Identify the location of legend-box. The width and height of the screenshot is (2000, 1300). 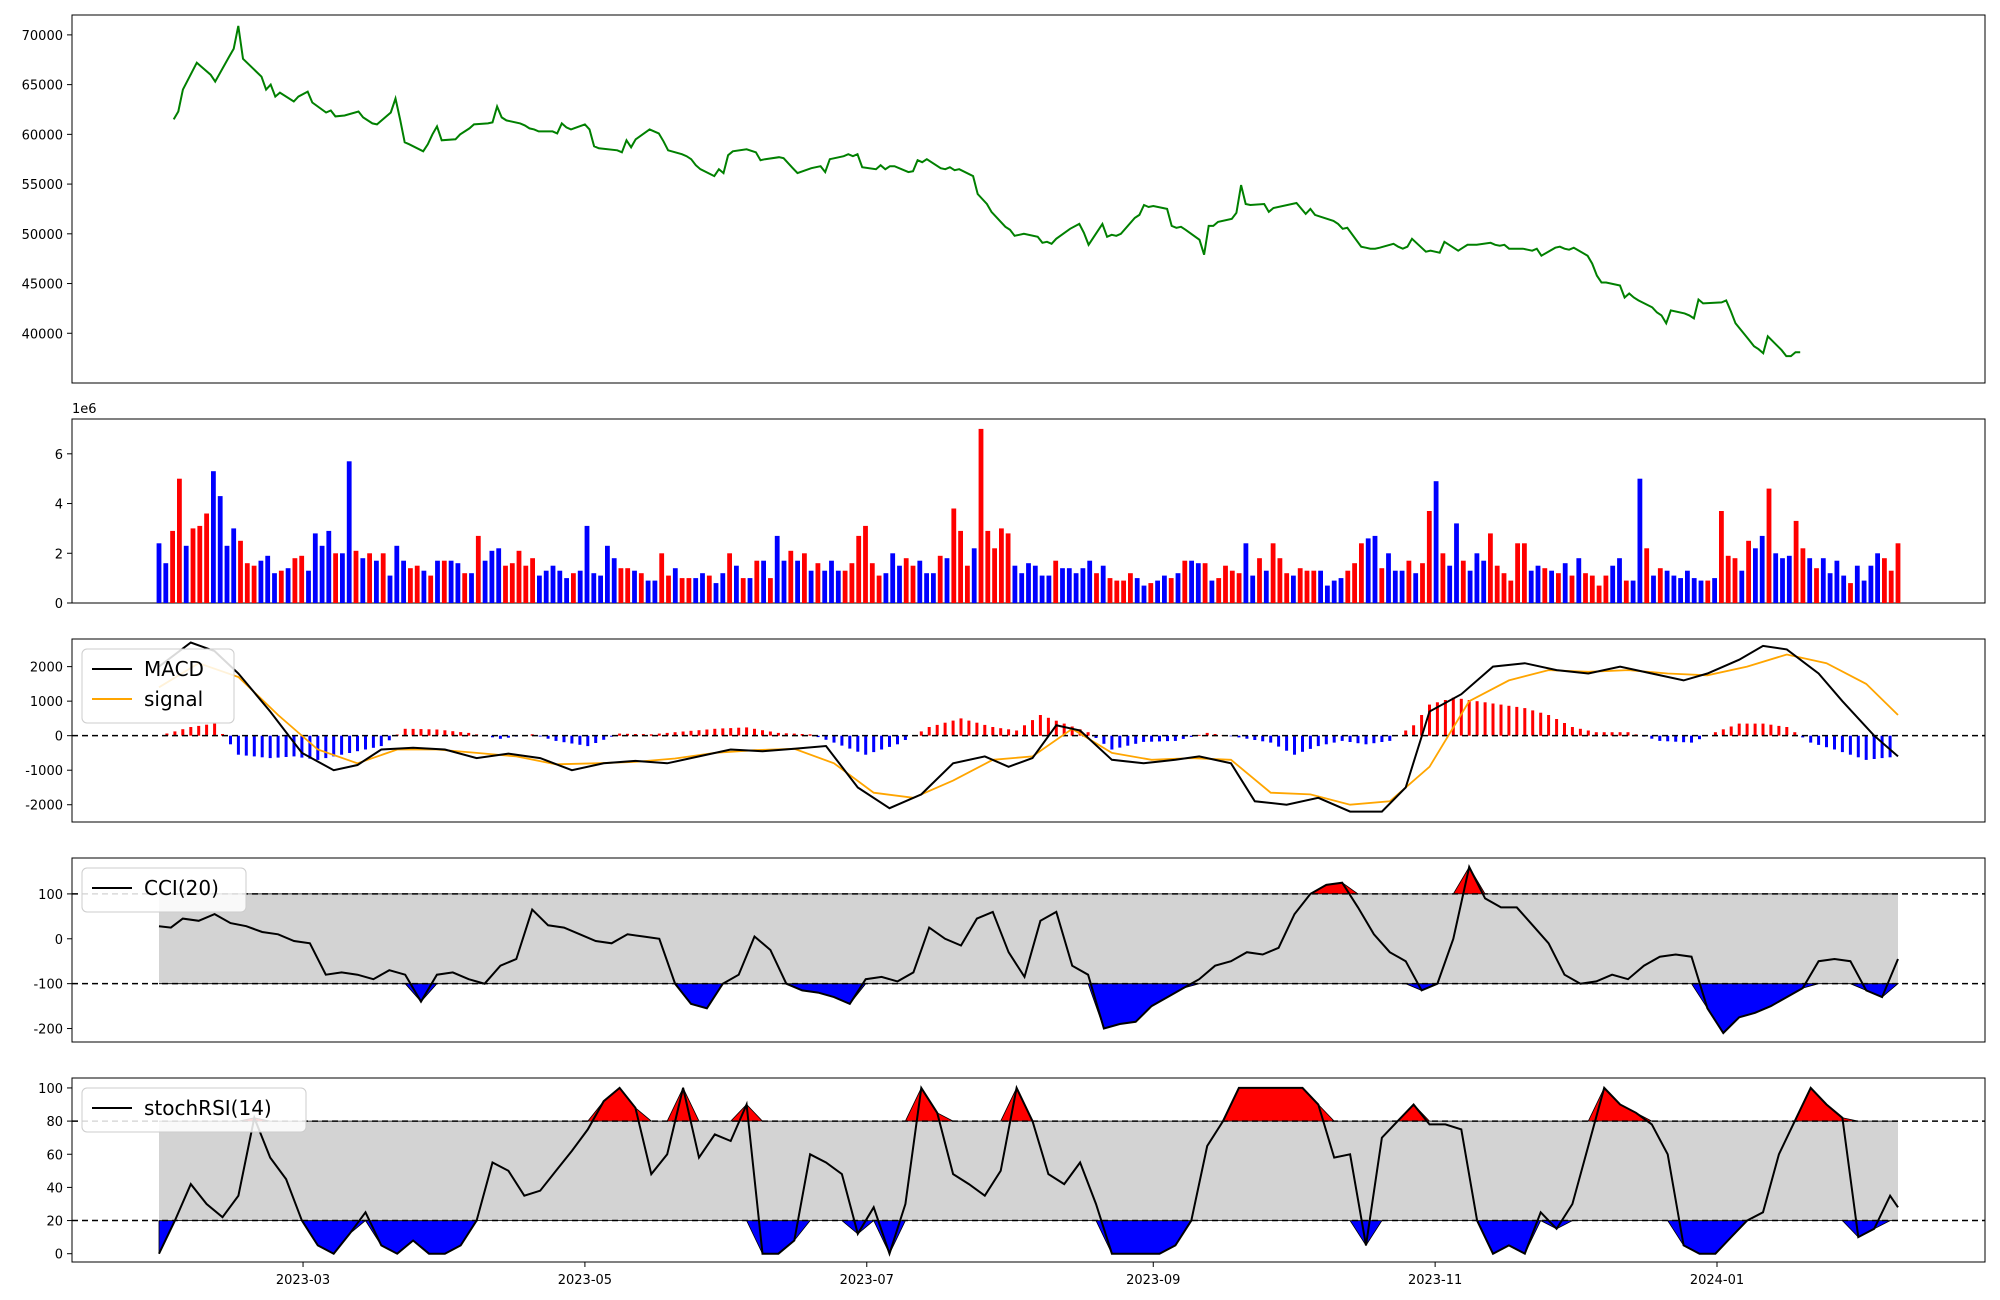
(164, 890).